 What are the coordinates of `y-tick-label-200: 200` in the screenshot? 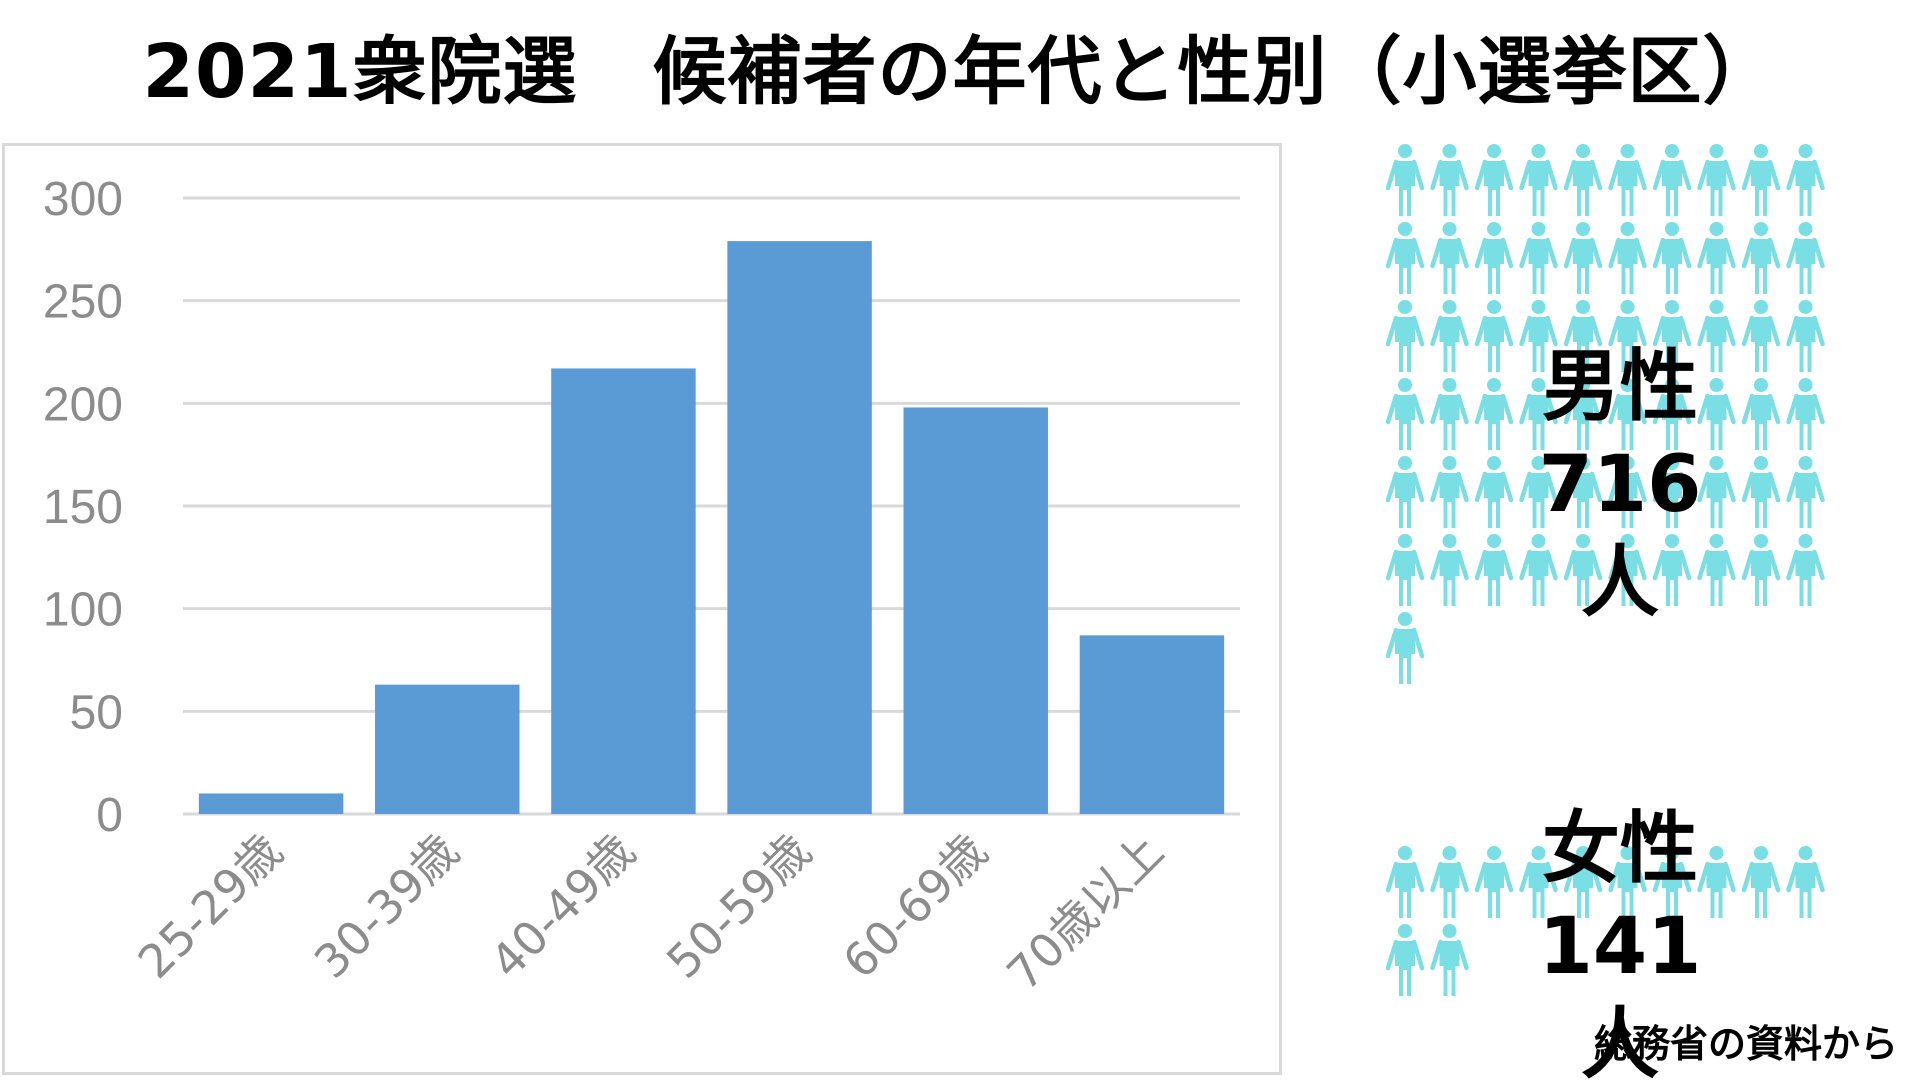 It's located at (83, 404).